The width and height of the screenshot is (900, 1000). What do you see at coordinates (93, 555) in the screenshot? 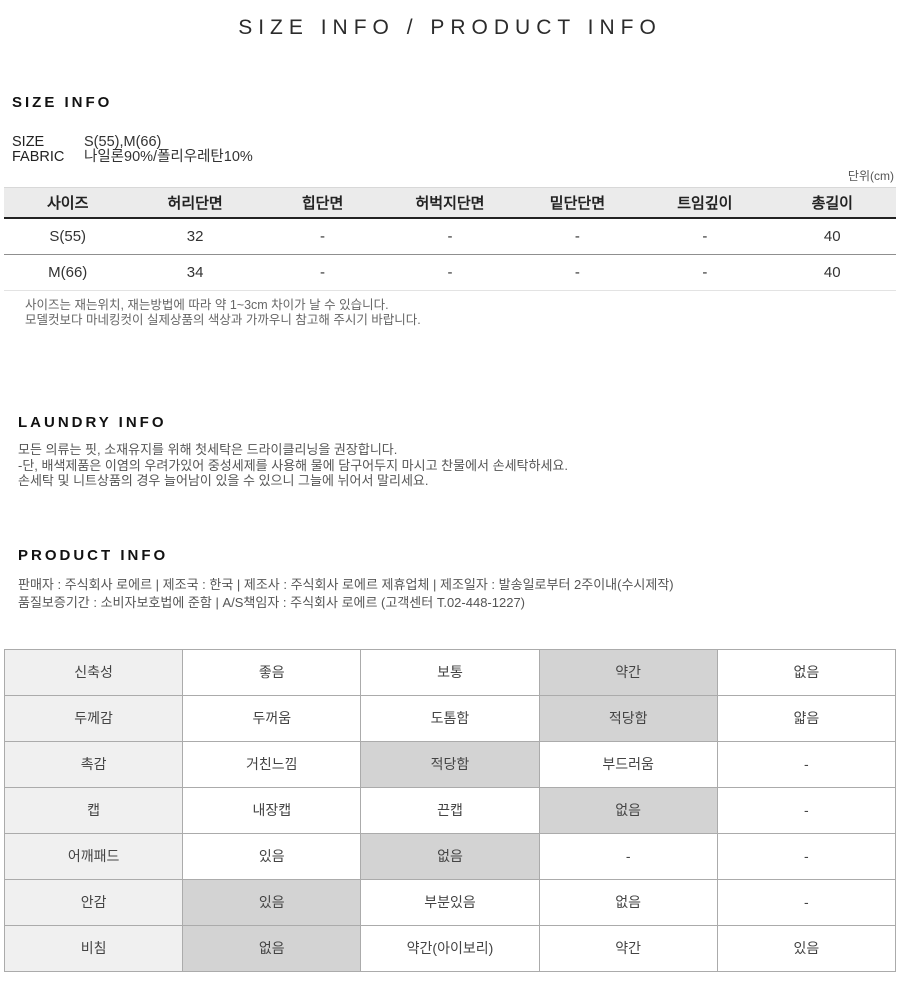
I see `product-info-heading: PRODUCT INFO` at bounding box center [93, 555].